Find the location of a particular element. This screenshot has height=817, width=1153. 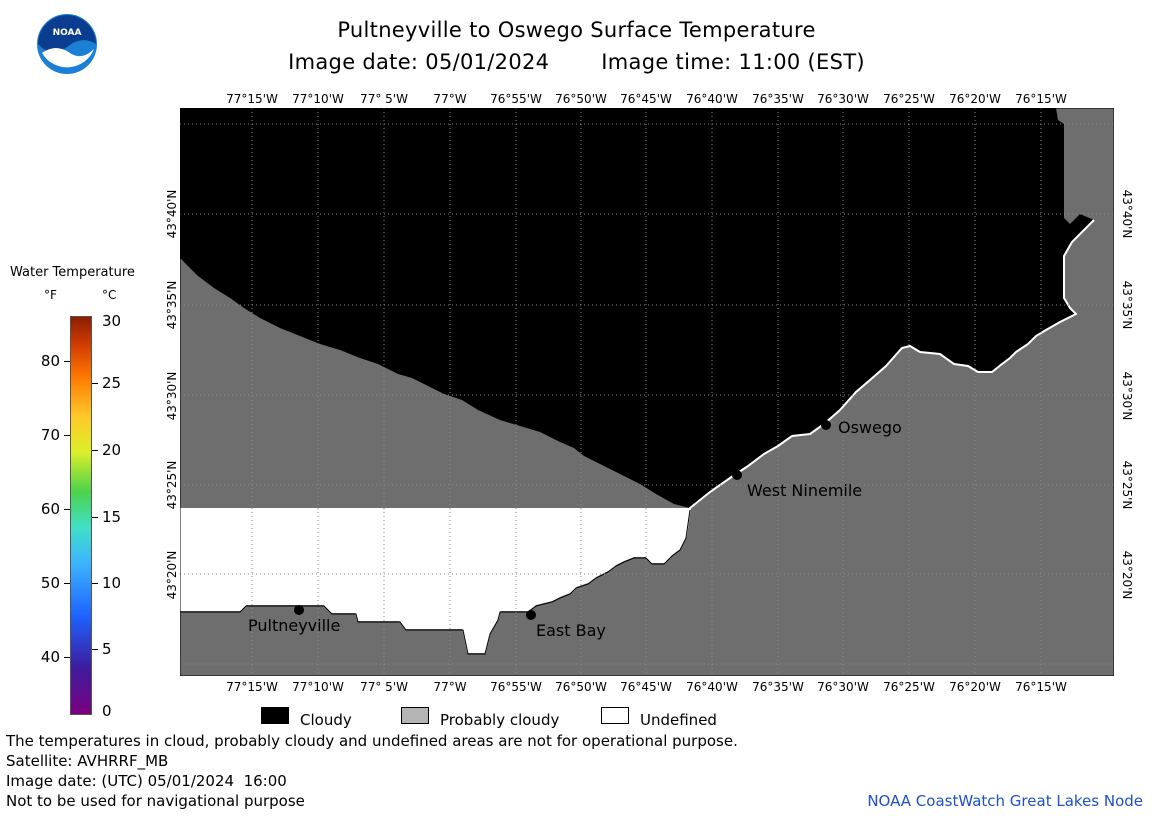

lat-label-left: 43°25'N is located at coordinates (172, 485).